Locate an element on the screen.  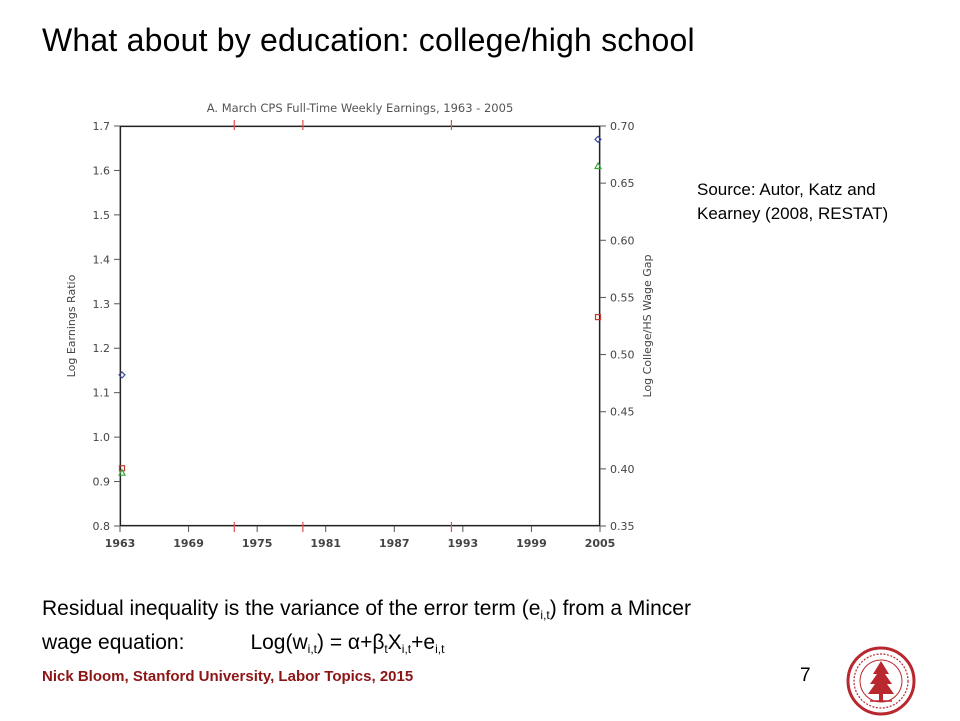
y2-tick-label: 0.65 is located at coordinates (622, 183).